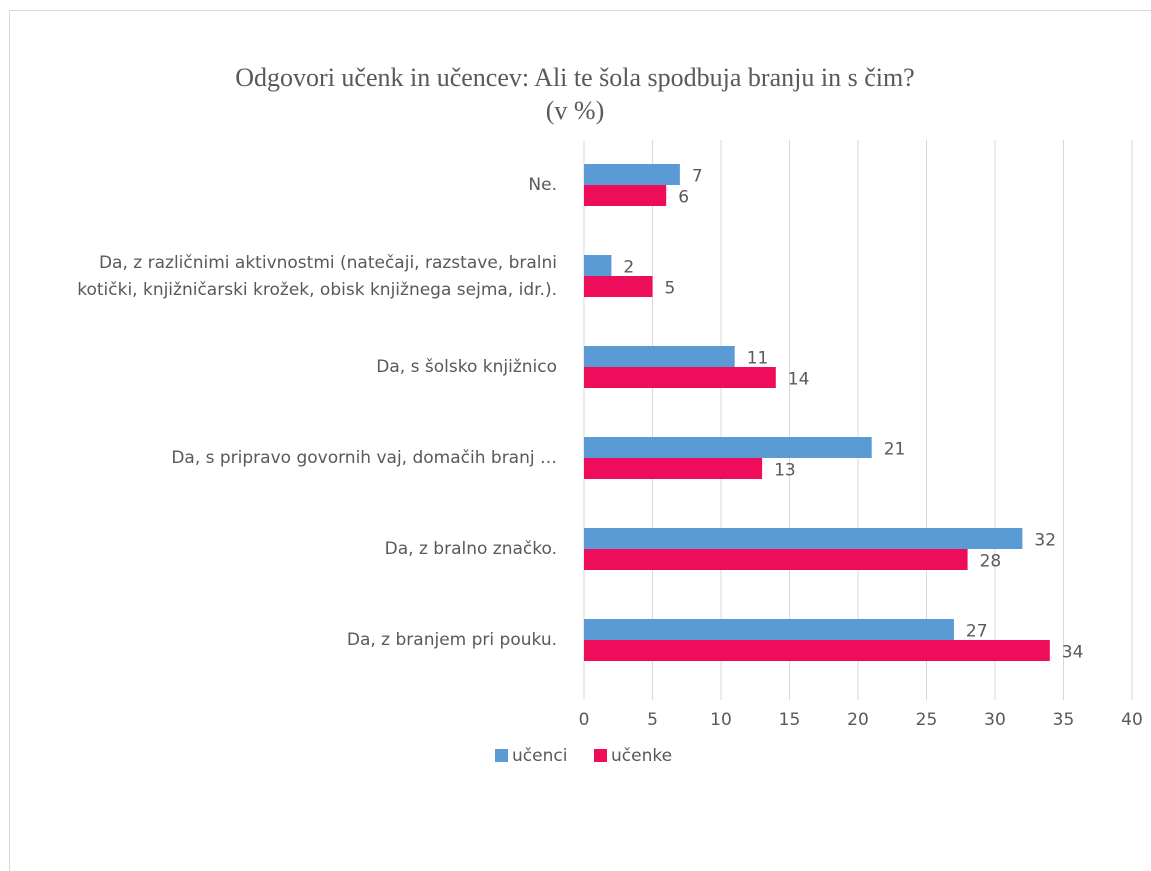 This screenshot has width=1151, height=871. I want to click on x-tick-label: 30, so click(995, 720).